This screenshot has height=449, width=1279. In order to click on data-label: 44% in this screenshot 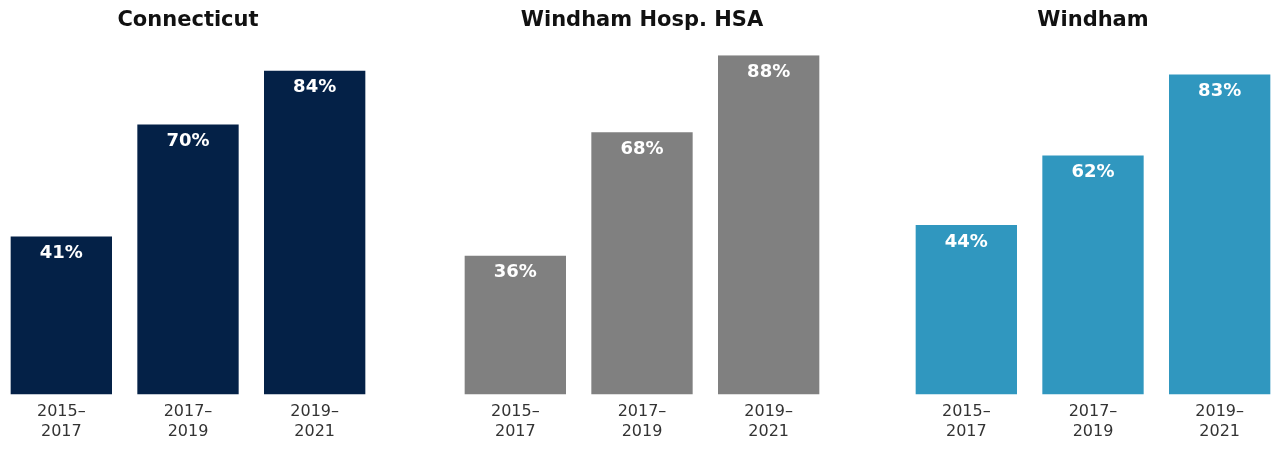, I will do `click(966, 240)`.